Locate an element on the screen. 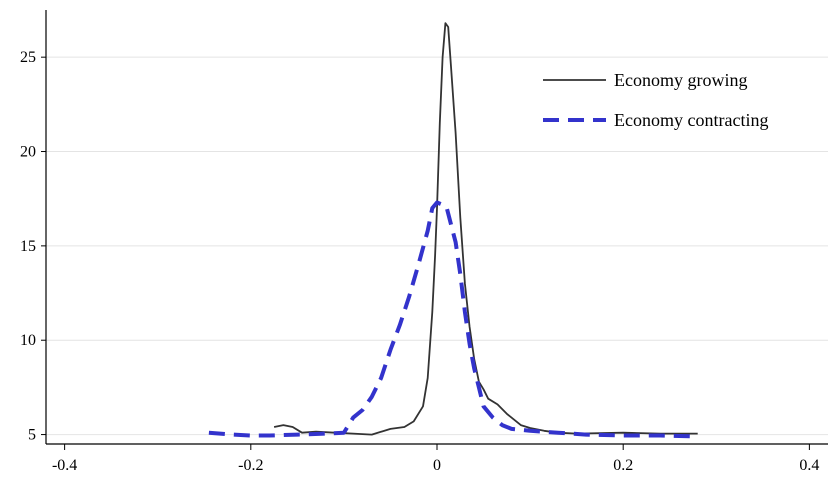 This screenshot has height=482, width=832. x-tick-label: 0.4 is located at coordinates (809, 465).